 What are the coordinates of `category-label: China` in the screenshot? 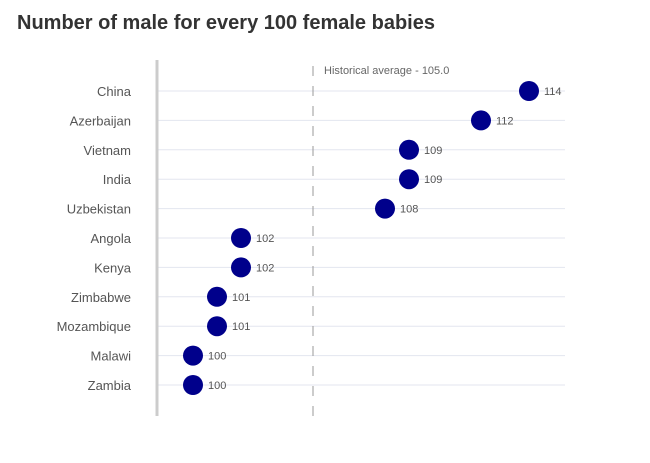 It's located at (114, 91).